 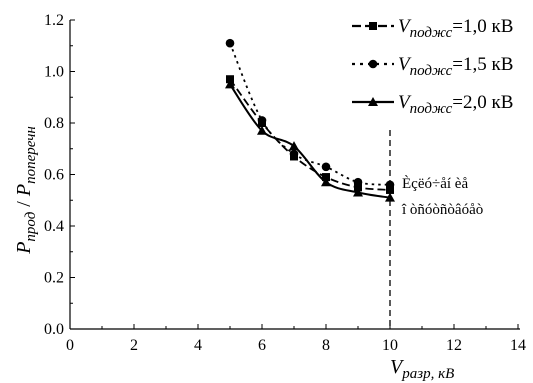 I want to click on x-tick-label-12: 12, so click(x=454, y=345).